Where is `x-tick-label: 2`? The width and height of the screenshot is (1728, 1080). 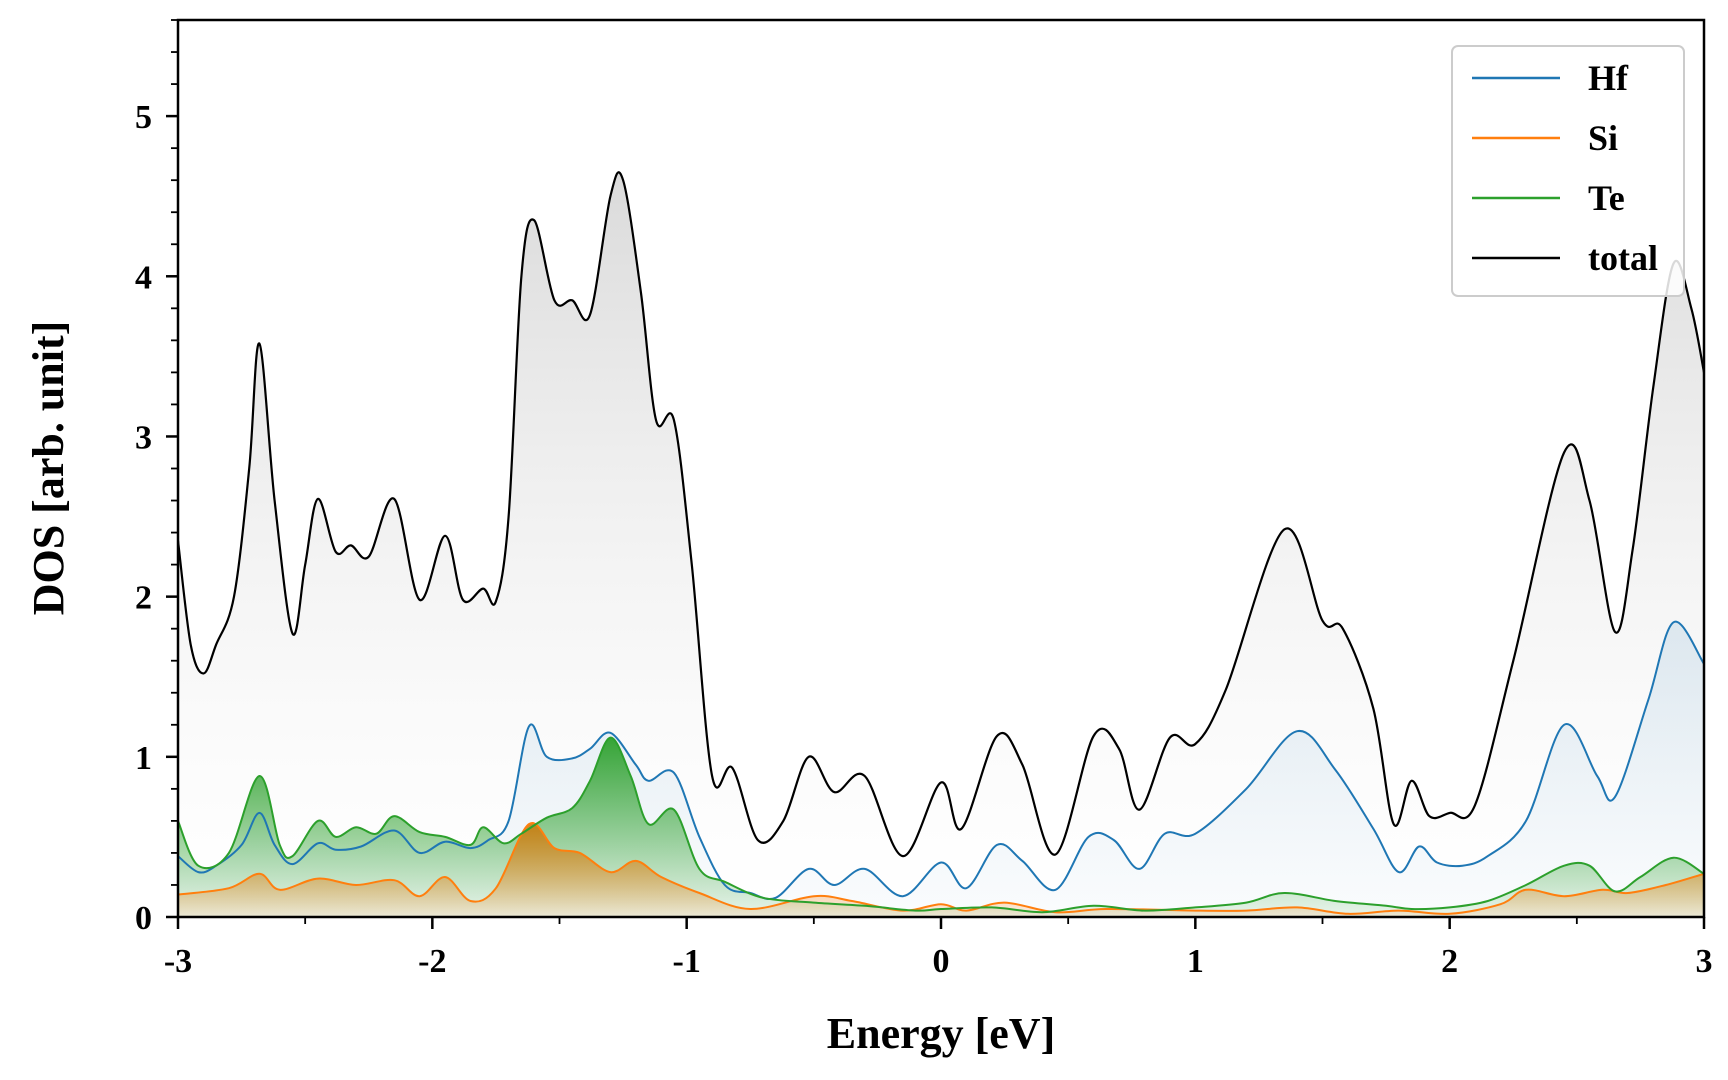 x-tick-label: 2 is located at coordinates (1449, 961).